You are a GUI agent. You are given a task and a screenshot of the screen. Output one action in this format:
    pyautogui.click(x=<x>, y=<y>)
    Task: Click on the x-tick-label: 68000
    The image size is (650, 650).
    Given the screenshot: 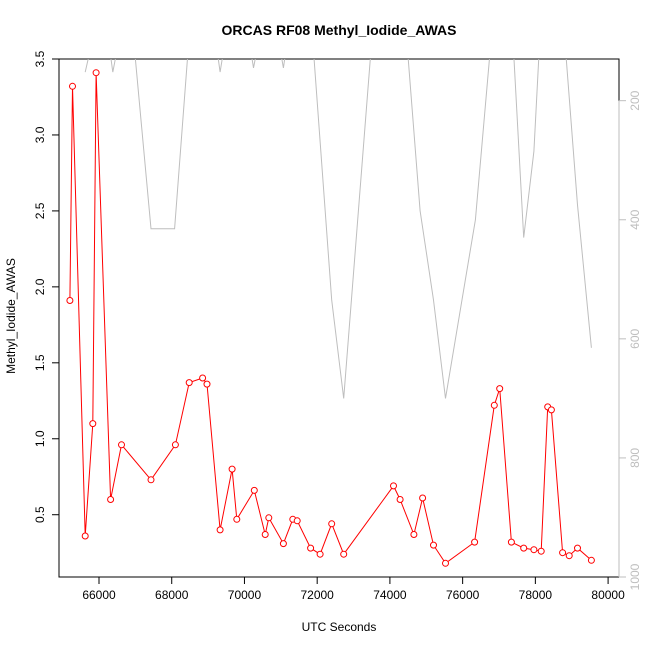 What is the action you would take?
    pyautogui.click(x=172, y=595)
    